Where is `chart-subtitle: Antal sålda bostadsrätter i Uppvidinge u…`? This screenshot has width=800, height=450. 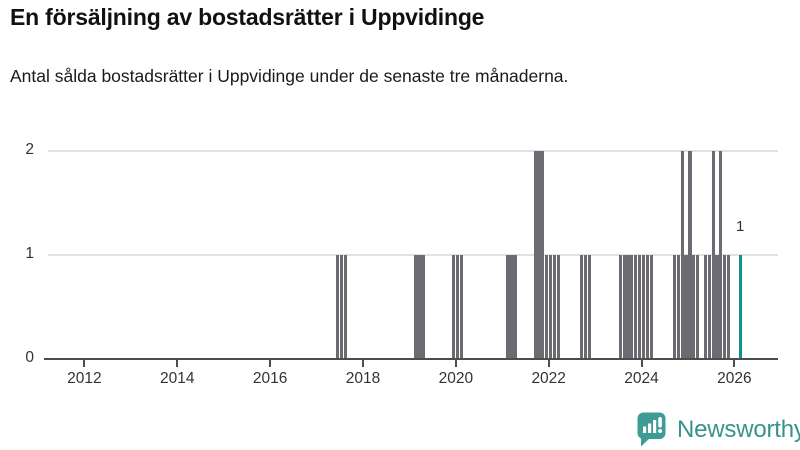 chart-subtitle: Antal sålda bostadsrätter i Uppvidinge u… is located at coordinates (289, 76).